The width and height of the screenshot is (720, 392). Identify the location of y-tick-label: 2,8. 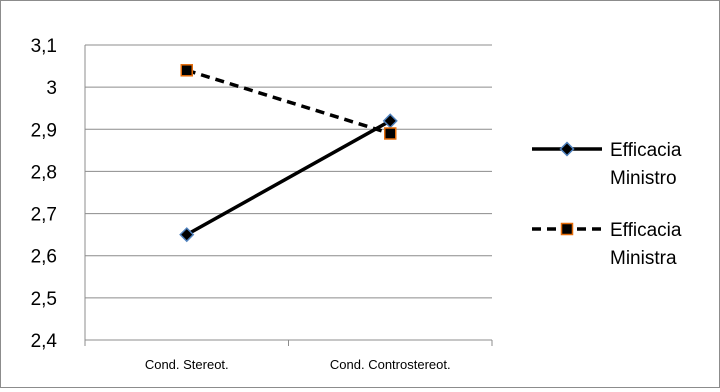
(44, 172).